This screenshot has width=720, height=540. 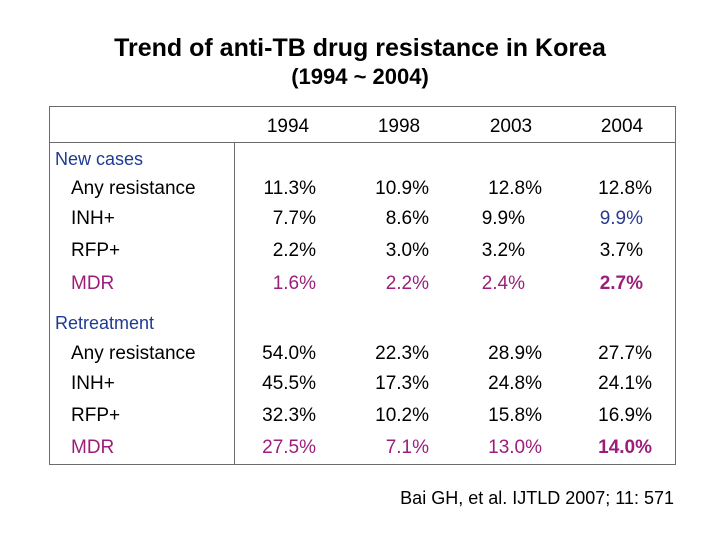 I want to click on table-cell: 3.0%, so click(x=407, y=250).